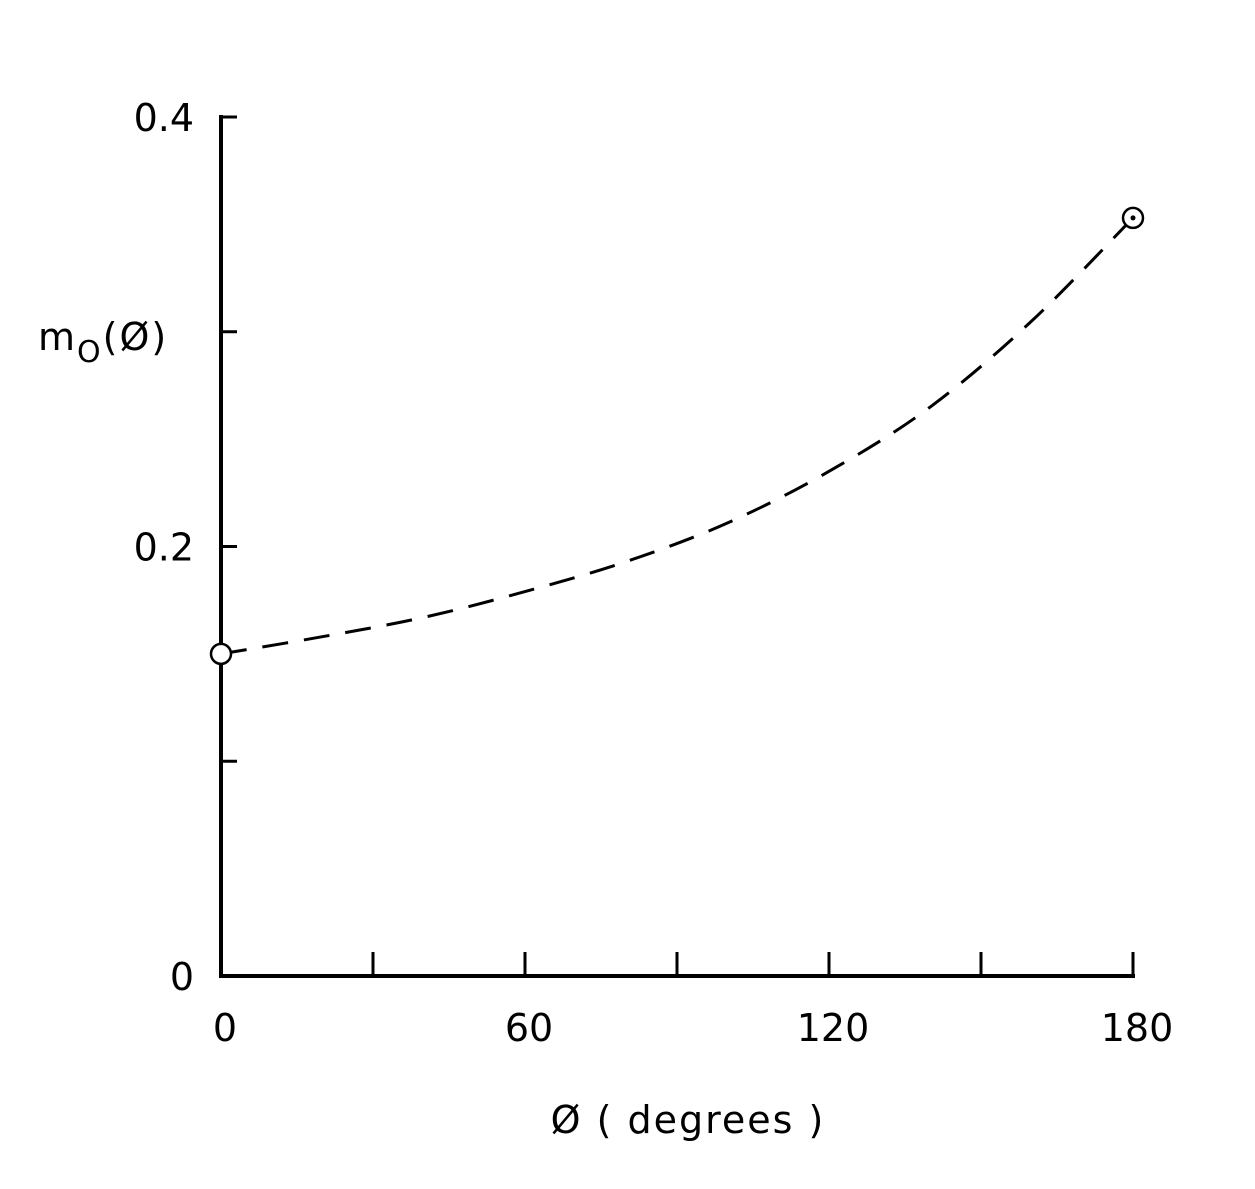 The image size is (1255, 1189). I want to click on x-tick-label-2: 120, so click(833, 1028).